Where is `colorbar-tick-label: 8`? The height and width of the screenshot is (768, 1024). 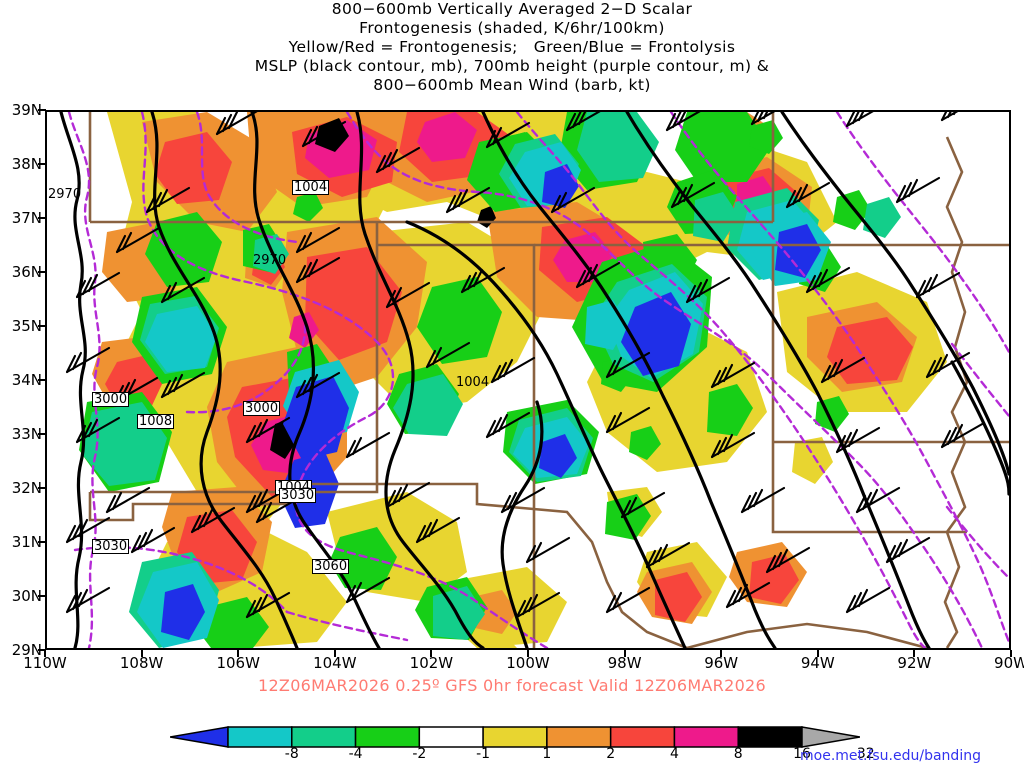
colorbar-tick-label: 8 is located at coordinates (738, 754).